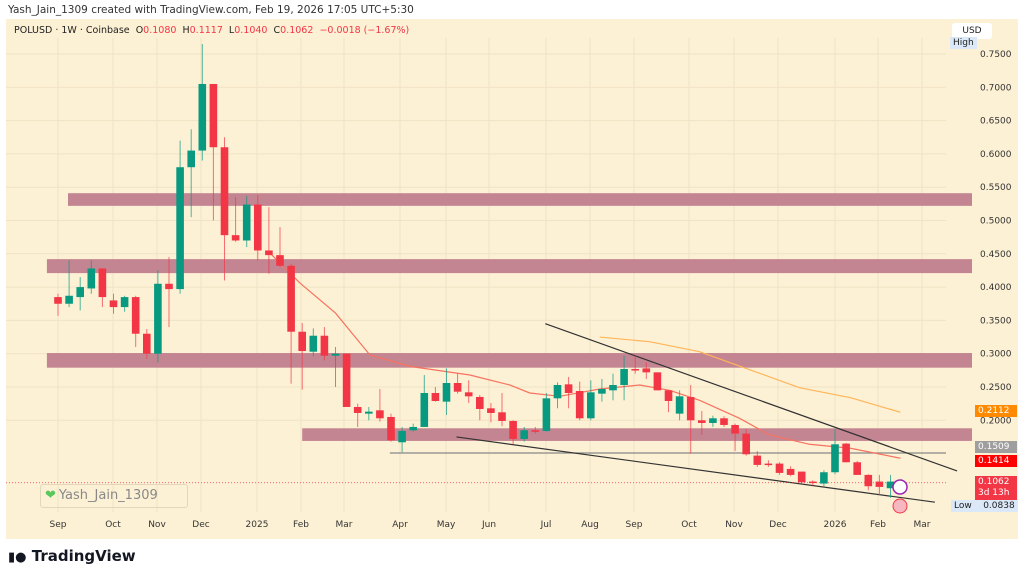  I want to click on low-marker-label: Low 0.0838, so click(984, 506).